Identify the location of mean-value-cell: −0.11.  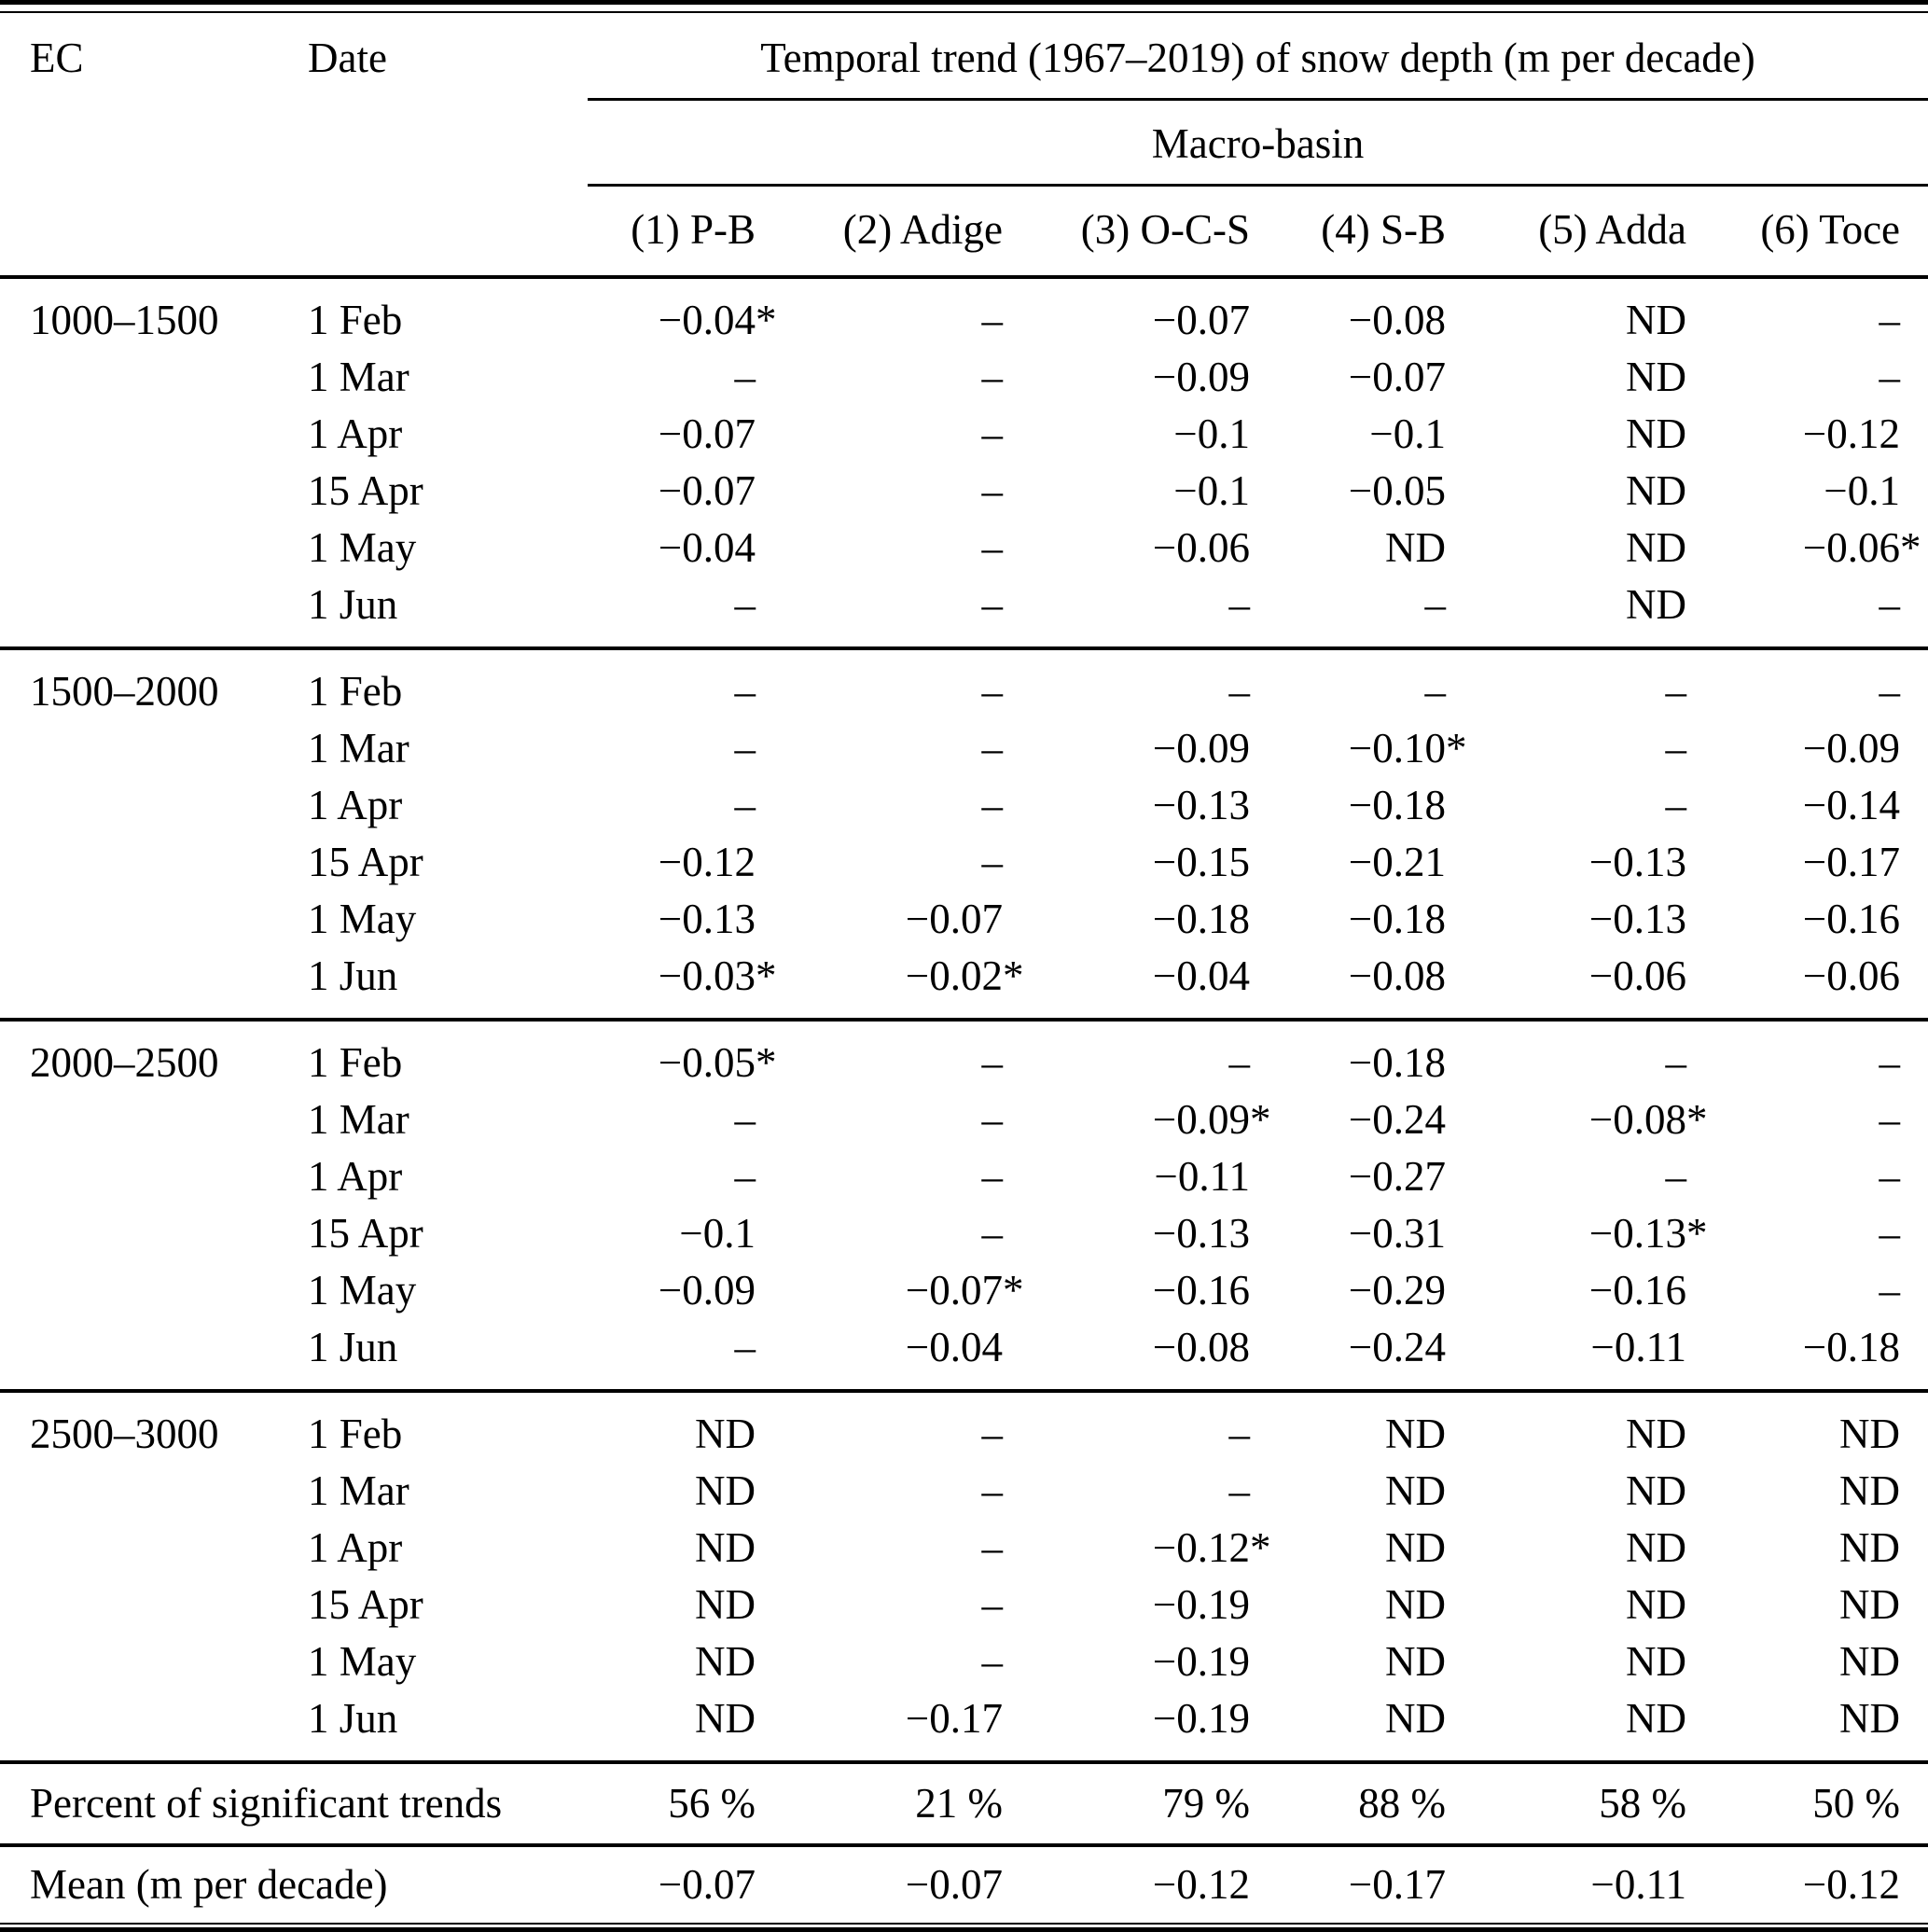
(1594, 1883).